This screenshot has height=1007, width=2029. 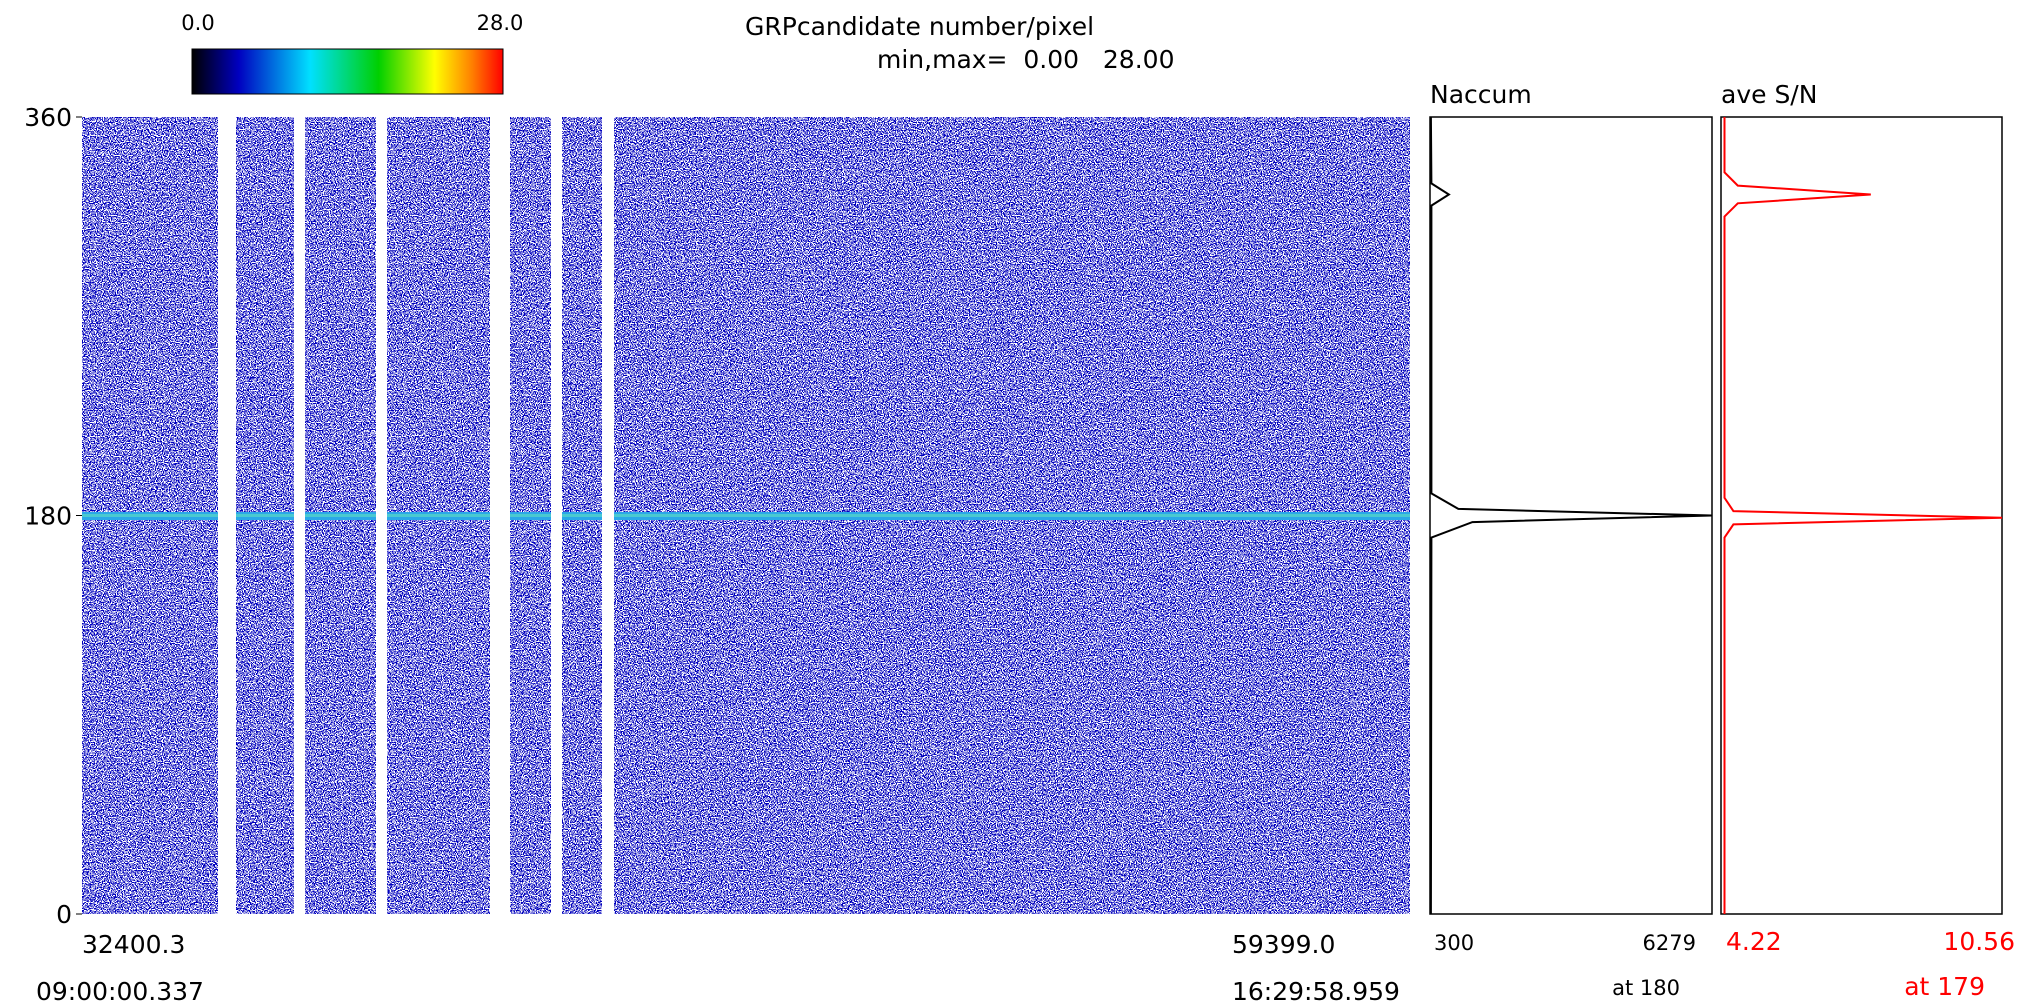 What do you see at coordinates (1481, 94) in the screenshot?
I see `profile-title: Naccum` at bounding box center [1481, 94].